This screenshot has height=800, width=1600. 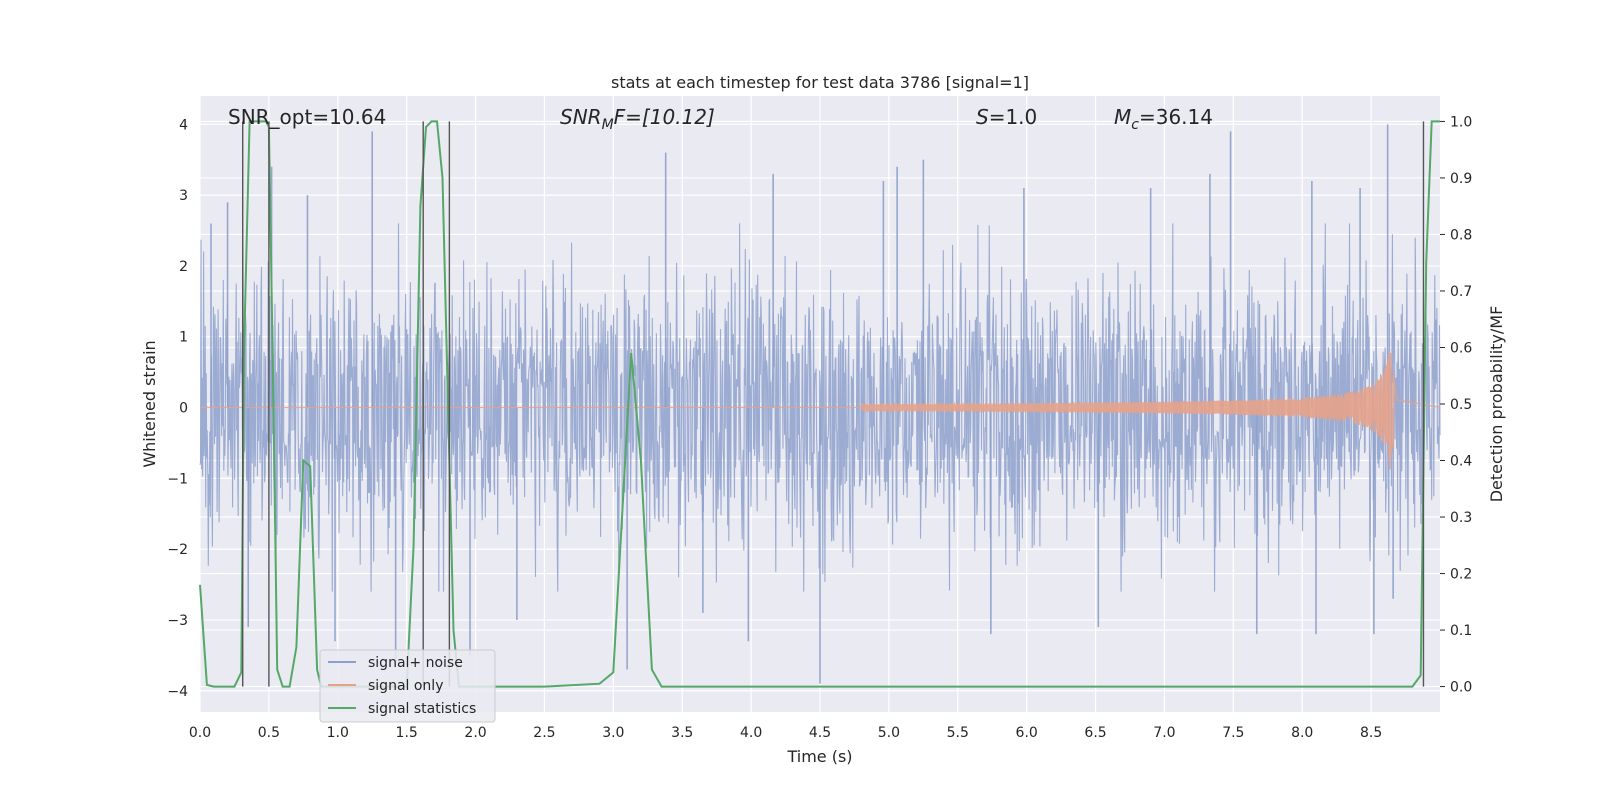 I want to click on annotation-snr-mf: SNRMF=[10.12], so click(x=637, y=119).